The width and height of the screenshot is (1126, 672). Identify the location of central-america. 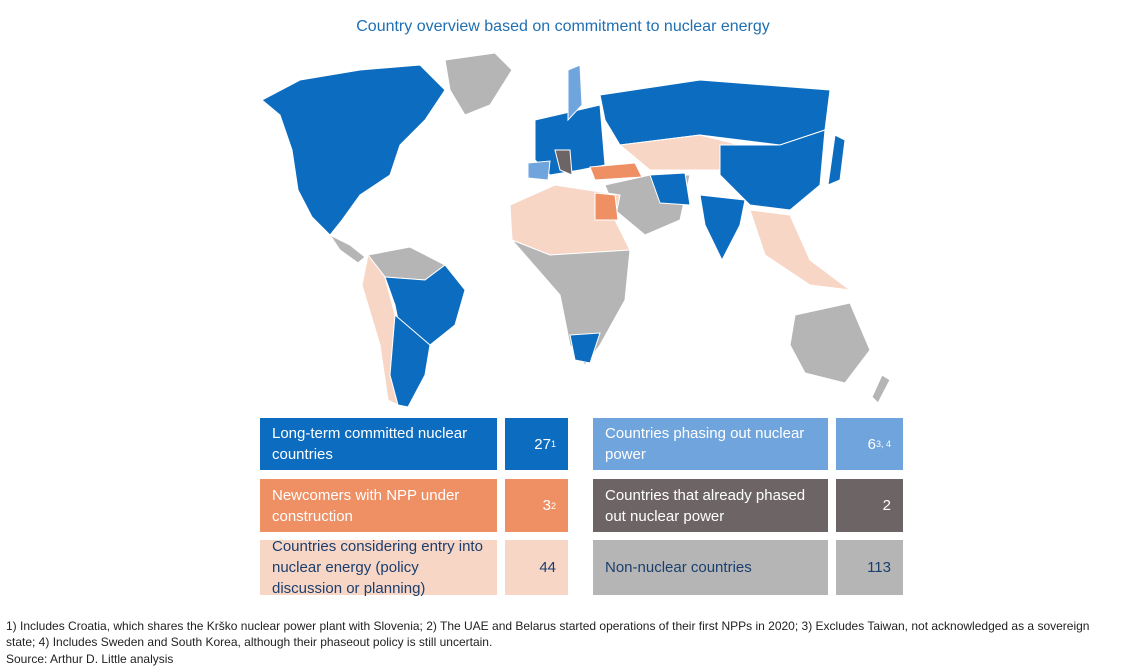
(347, 248).